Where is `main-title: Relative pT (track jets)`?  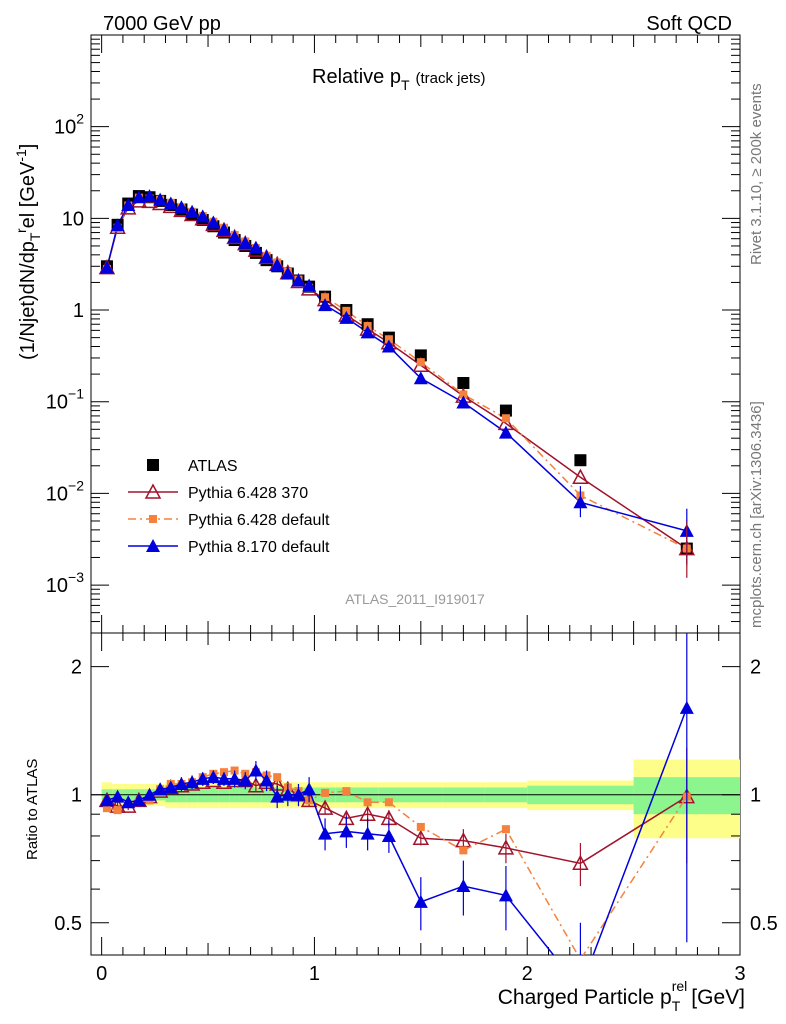
main-title: Relative pT (track jets) is located at coordinates (399, 79).